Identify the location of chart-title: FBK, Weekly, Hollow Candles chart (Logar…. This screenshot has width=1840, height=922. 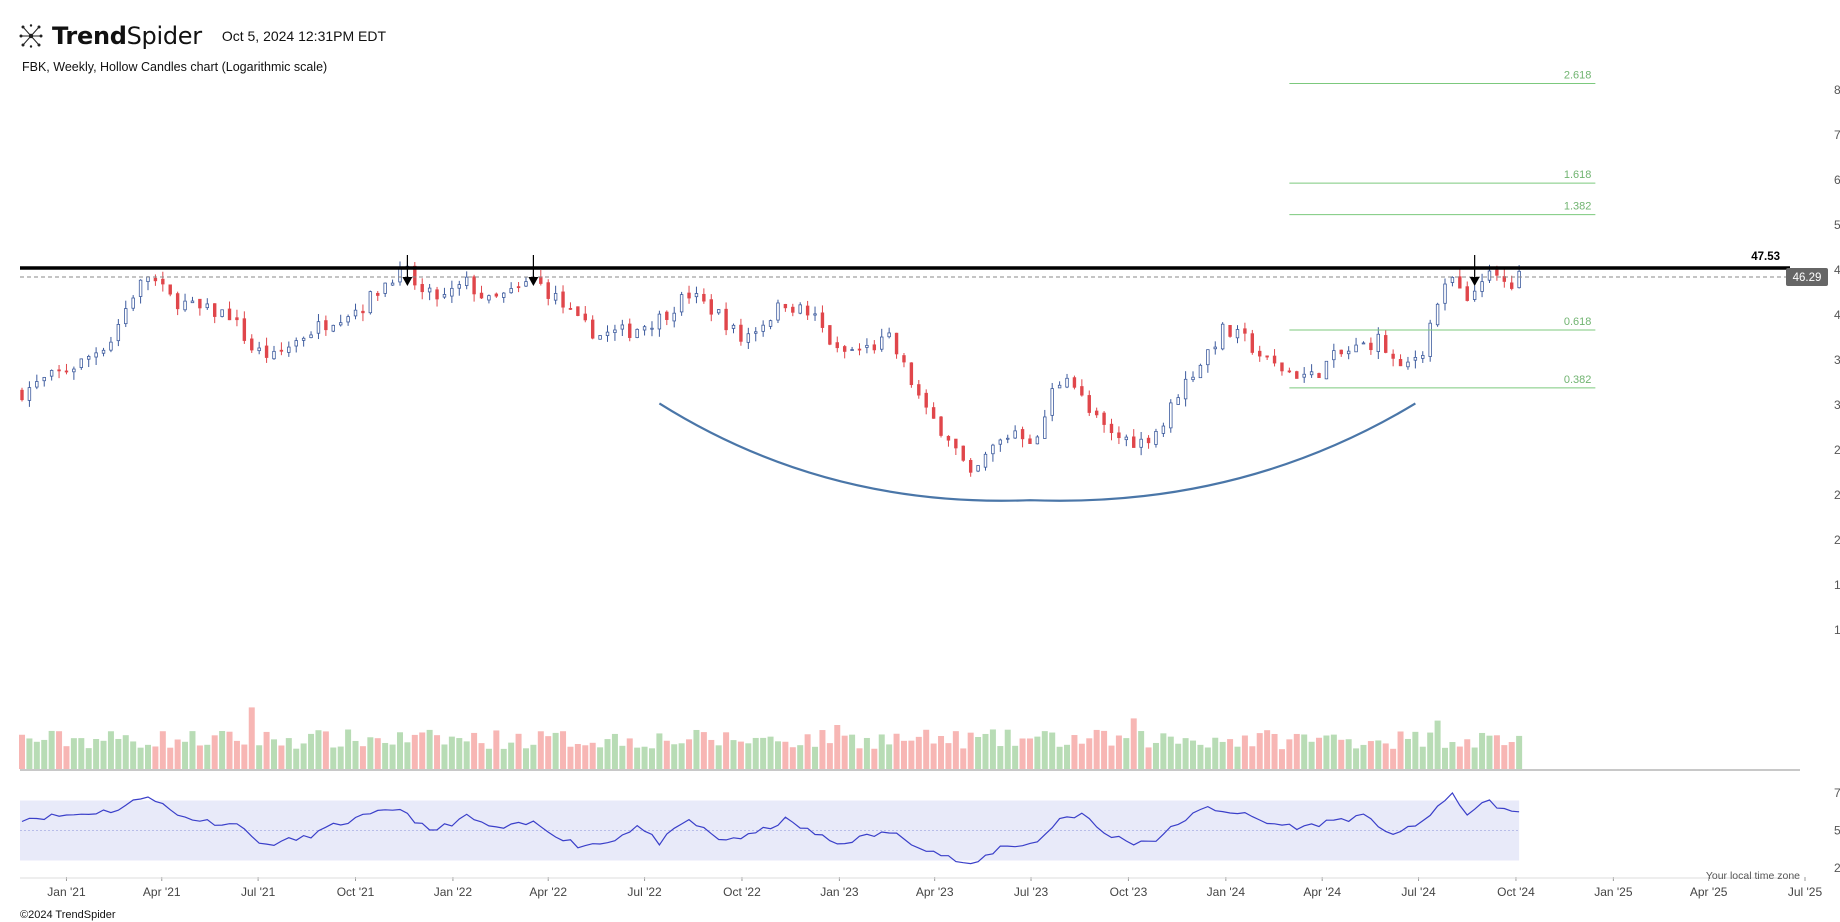
(175, 67).